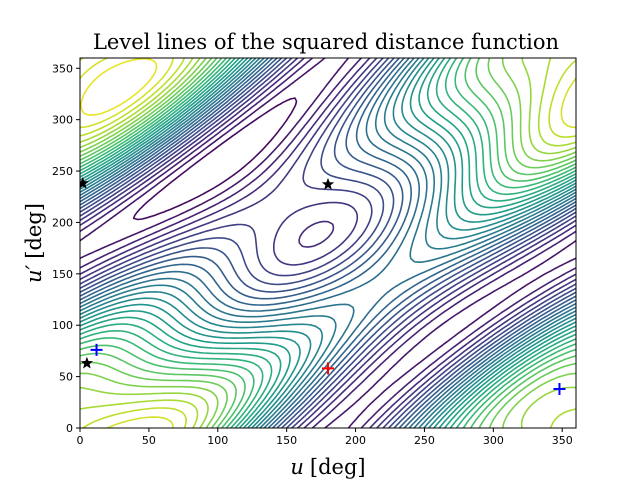 The height and width of the screenshot is (480, 640). What do you see at coordinates (149, 440) in the screenshot?
I see `x-tick-label: 50` at bounding box center [149, 440].